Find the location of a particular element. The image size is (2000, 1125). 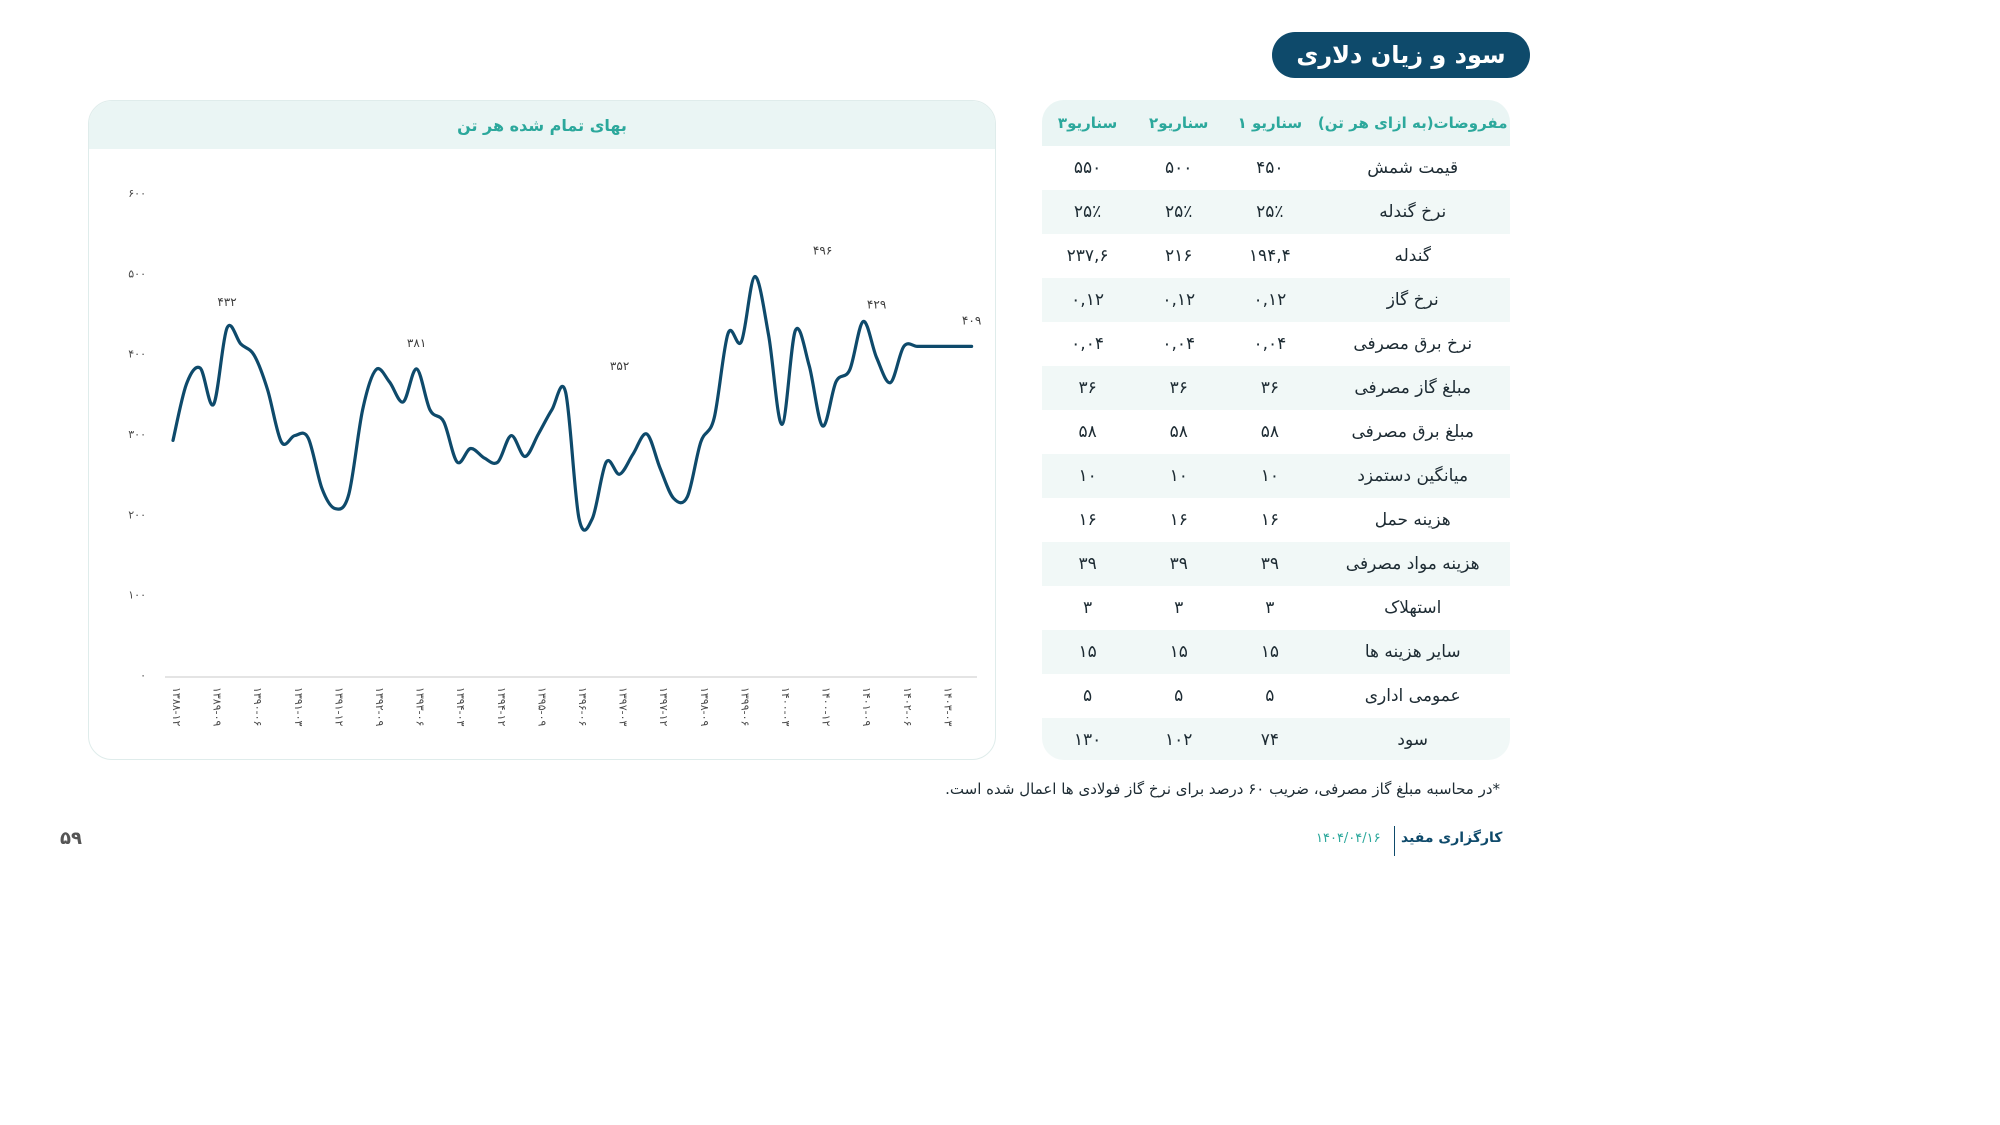

y-tick-label: ۶۰۰ is located at coordinates (137, 193).